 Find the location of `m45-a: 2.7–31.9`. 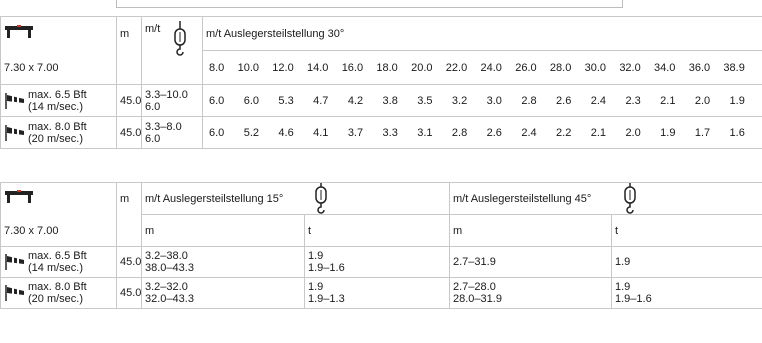

m45-a: 2.7–31.9 is located at coordinates (474, 262).